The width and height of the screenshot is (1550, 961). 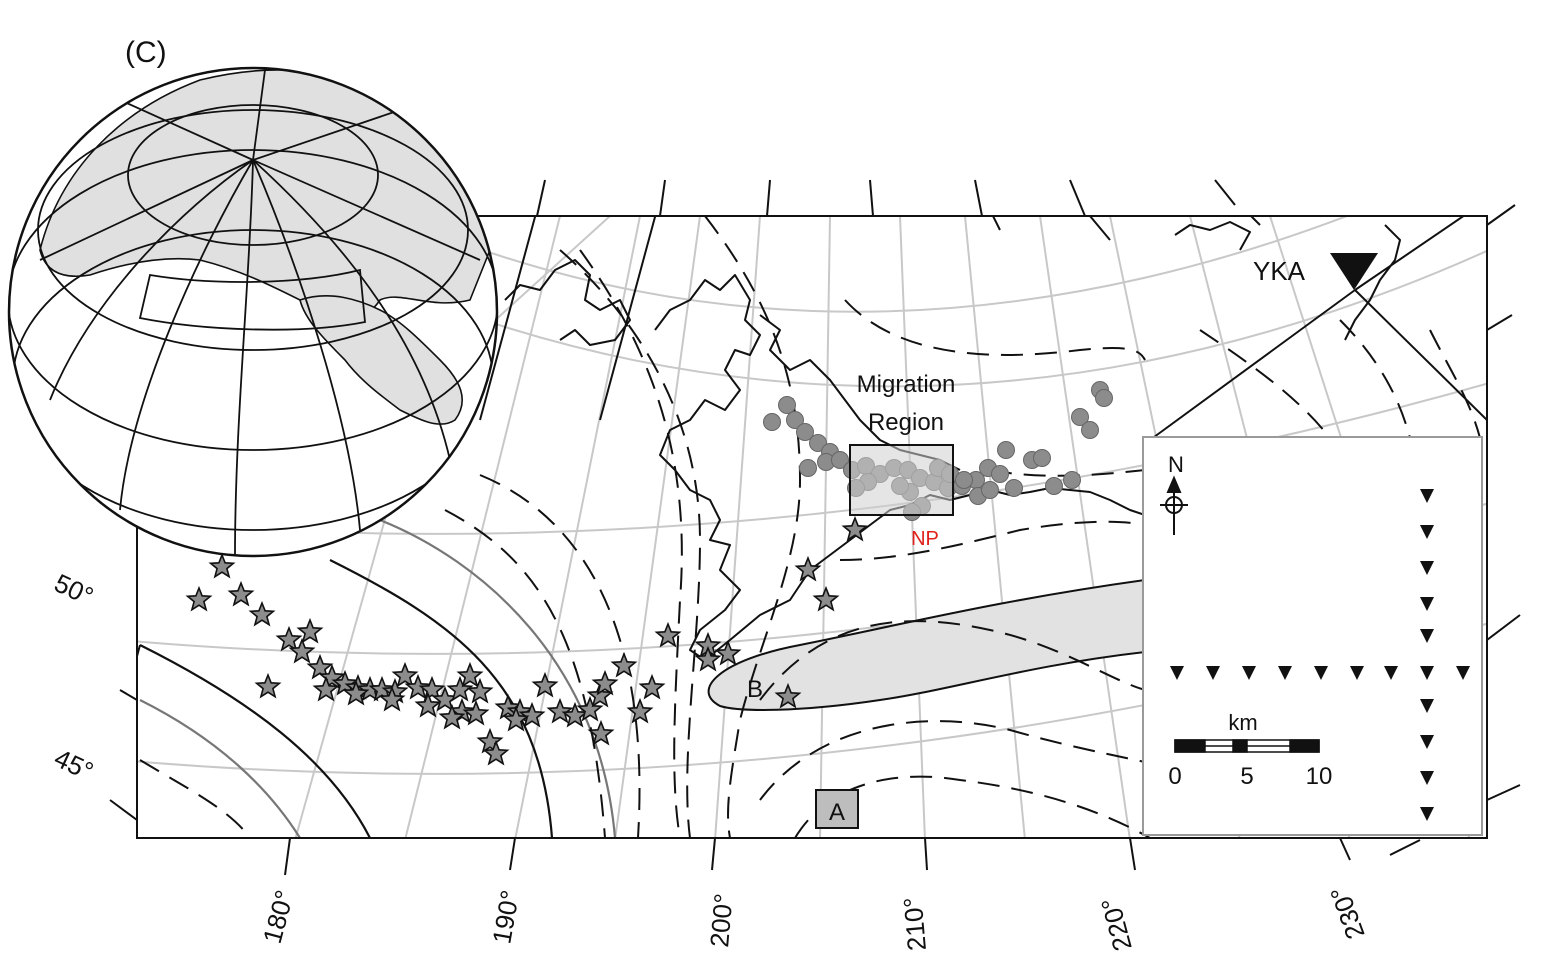 I want to click on lat-label-50: 50°, so click(x=74, y=590).